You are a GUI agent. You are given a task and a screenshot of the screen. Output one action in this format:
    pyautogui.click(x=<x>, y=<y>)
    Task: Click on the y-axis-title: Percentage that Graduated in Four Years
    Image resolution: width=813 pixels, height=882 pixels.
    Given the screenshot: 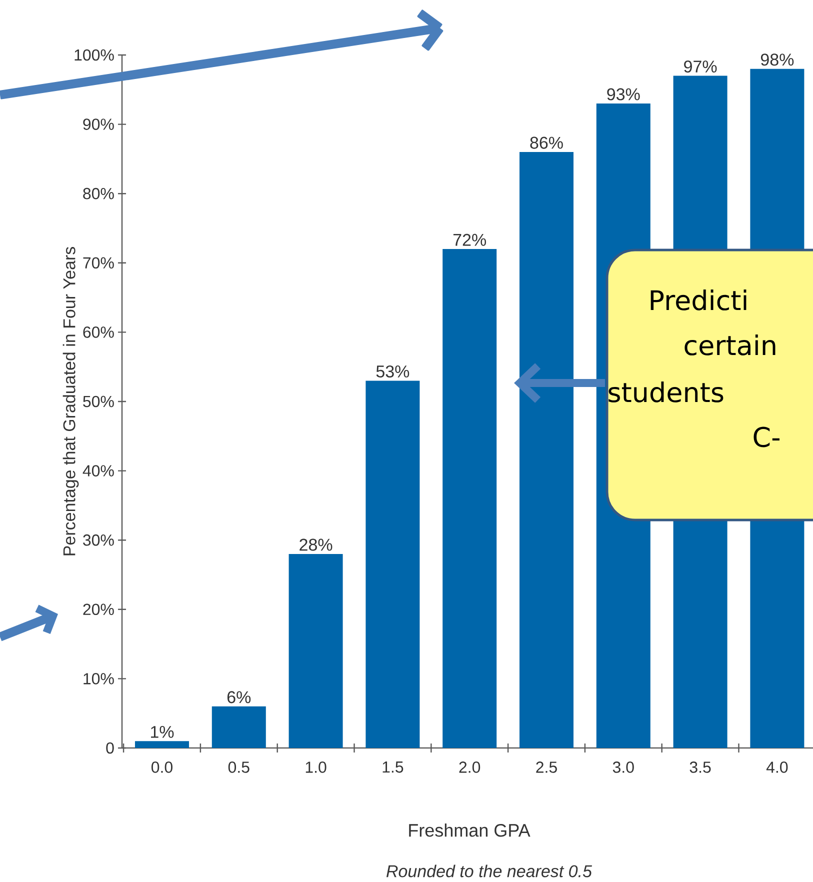 What is the action you would take?
    pyautogui.click(x=70, y=401)
    